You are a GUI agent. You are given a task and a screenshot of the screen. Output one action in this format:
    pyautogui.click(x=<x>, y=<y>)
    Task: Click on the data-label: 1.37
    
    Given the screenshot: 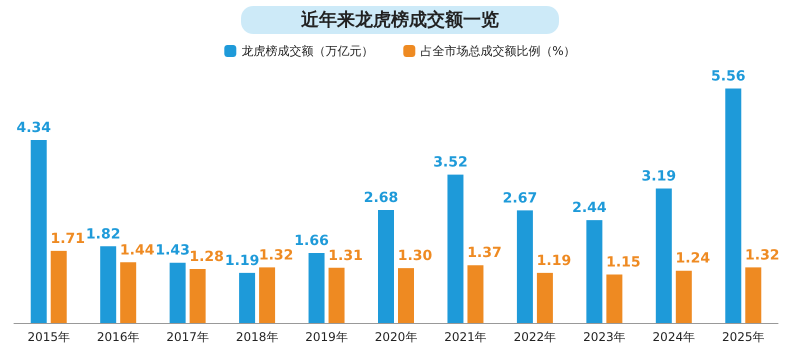 What is the action you would take?
    pyautogui.click(x=484, y=253)
    